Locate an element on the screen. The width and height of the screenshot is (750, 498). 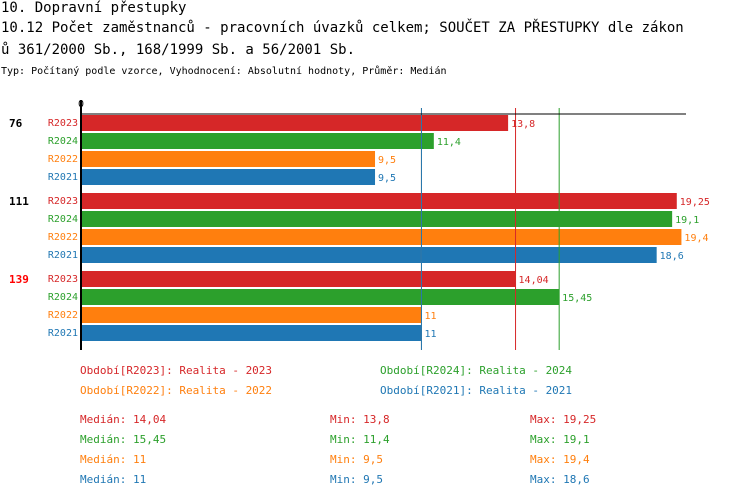
group-label: 111 is located at coordinates (19, 201).